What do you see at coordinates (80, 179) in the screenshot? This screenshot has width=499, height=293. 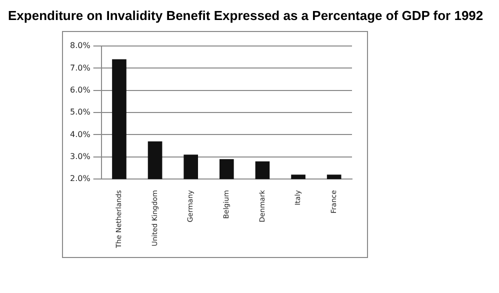 I see `y-tick-label: 2.0%` at bounding box center [80, 179].